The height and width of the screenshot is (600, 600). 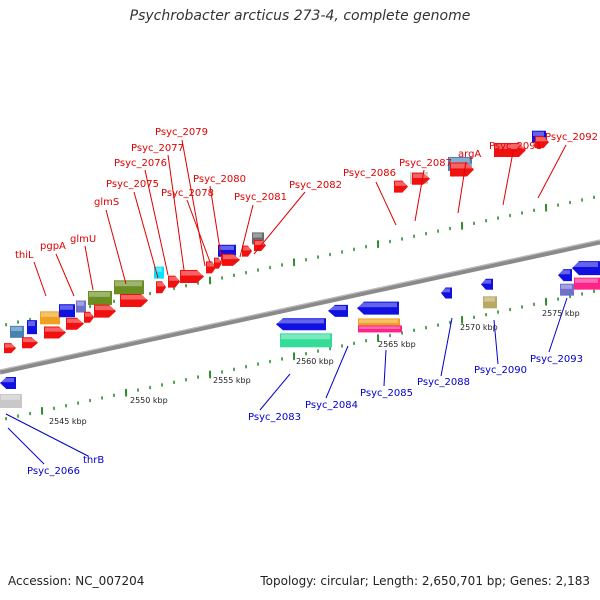 What do you see at coordinates (93, 460) in the screenshot?
I see `gene-label-bottom: thrB` at bounding box center [93, 460].